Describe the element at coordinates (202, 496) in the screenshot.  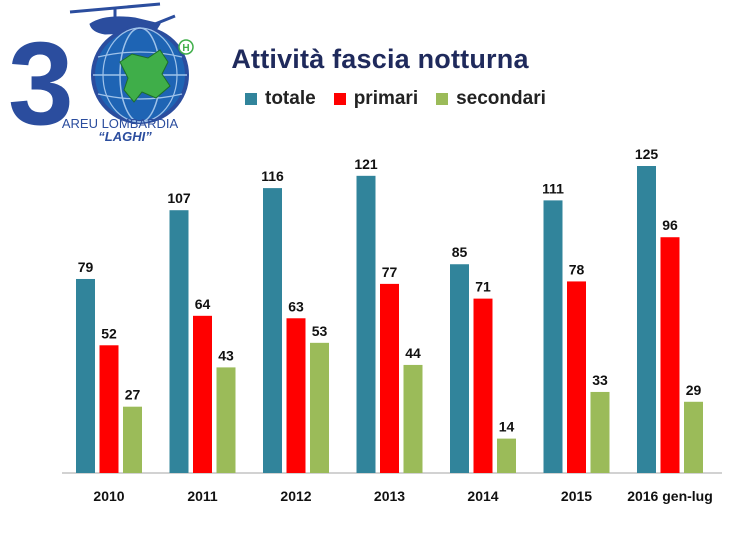
I see `x-tick-label: 2011` at that location.